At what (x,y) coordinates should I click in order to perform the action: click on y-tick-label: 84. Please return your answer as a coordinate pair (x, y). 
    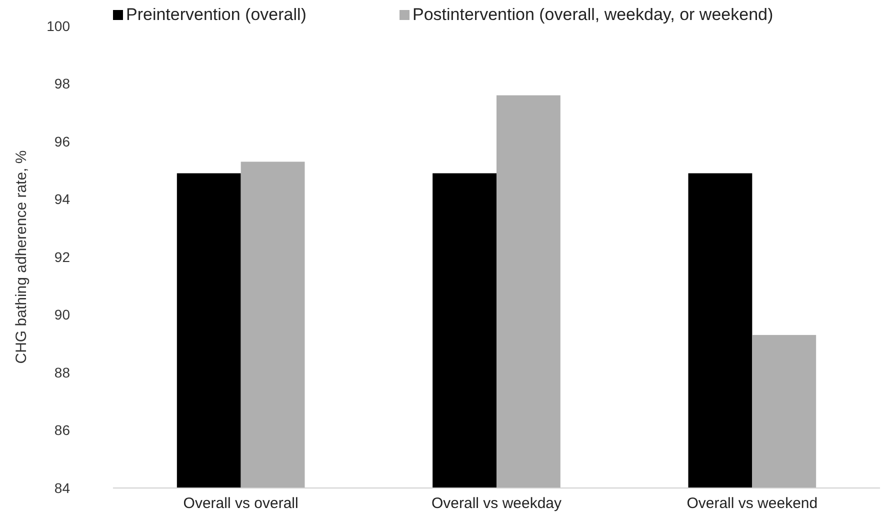
    Looking at the image, I should click on (62, 488).